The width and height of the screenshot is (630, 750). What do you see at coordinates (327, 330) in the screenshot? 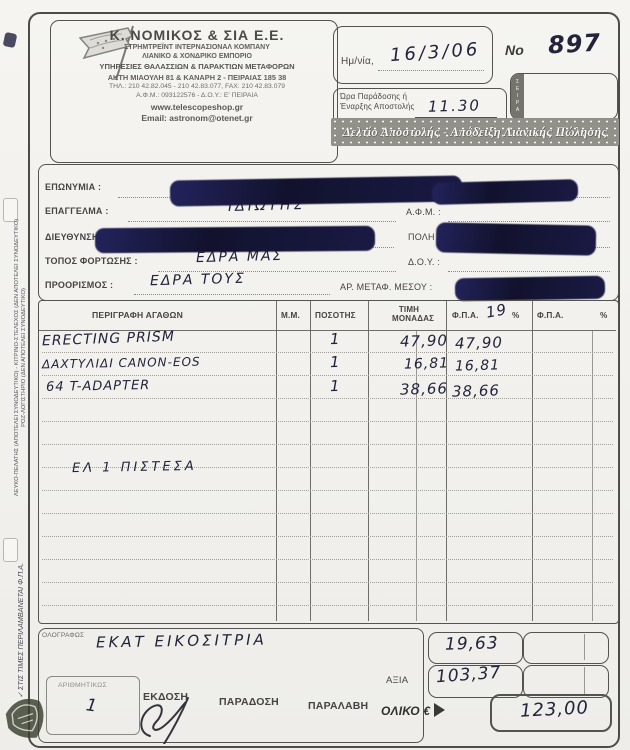
I see `table-header-divider` at bounding box center [327, 330].